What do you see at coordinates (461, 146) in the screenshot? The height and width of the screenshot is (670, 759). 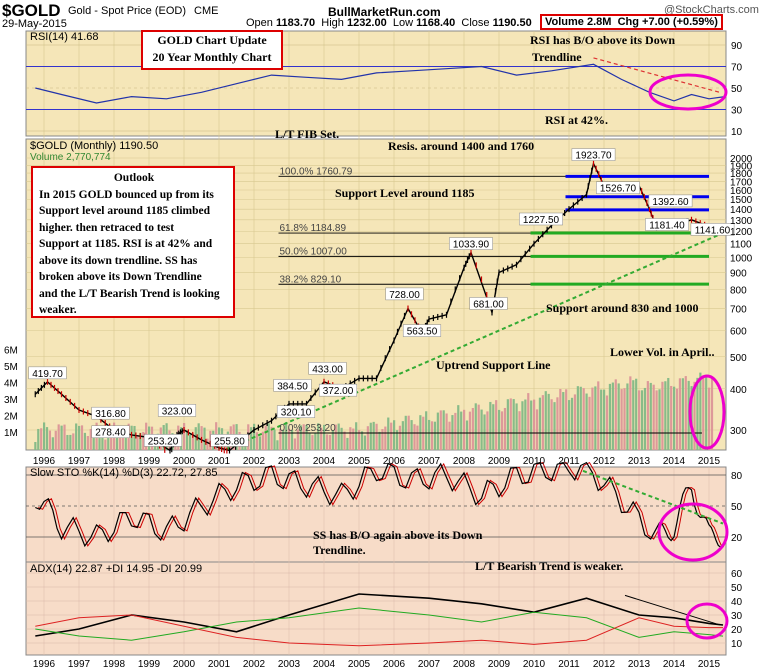 I see `anno-resis: Resis. around 1400 and 1760` at bounding box center [461, 146].